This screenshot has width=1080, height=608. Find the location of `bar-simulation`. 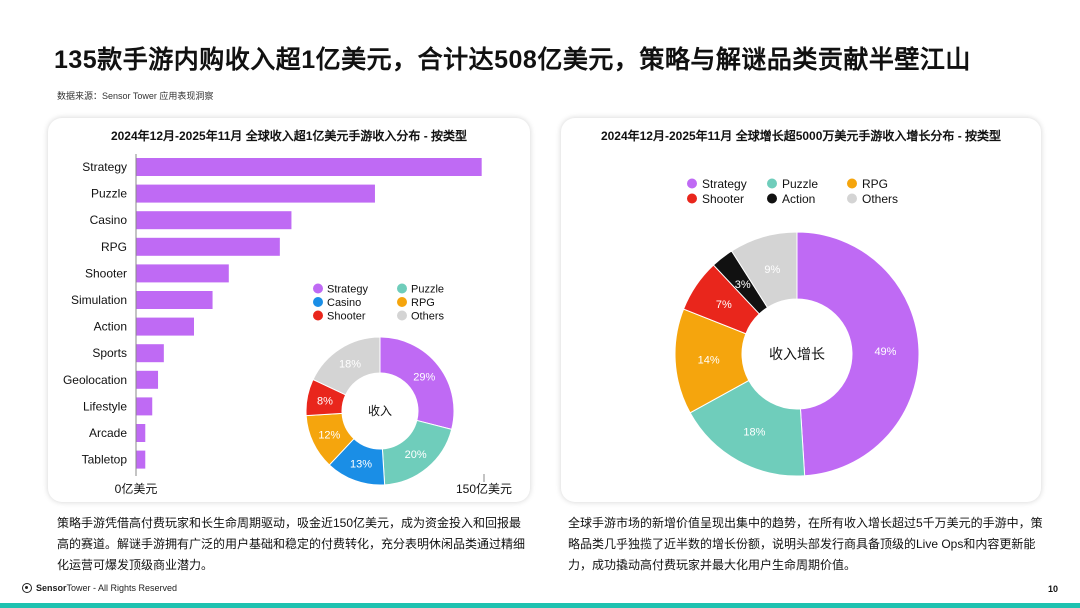

bar-simulation is located at coordinates (174, 300).